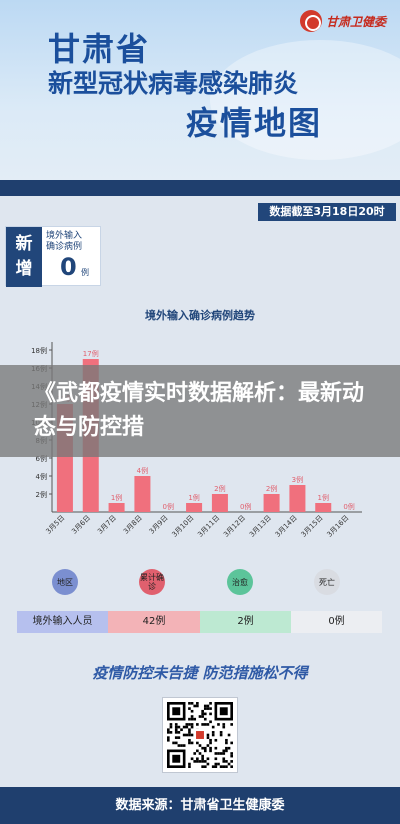  I want to click on x-tick-label: 3月8日, so click(133, 525).